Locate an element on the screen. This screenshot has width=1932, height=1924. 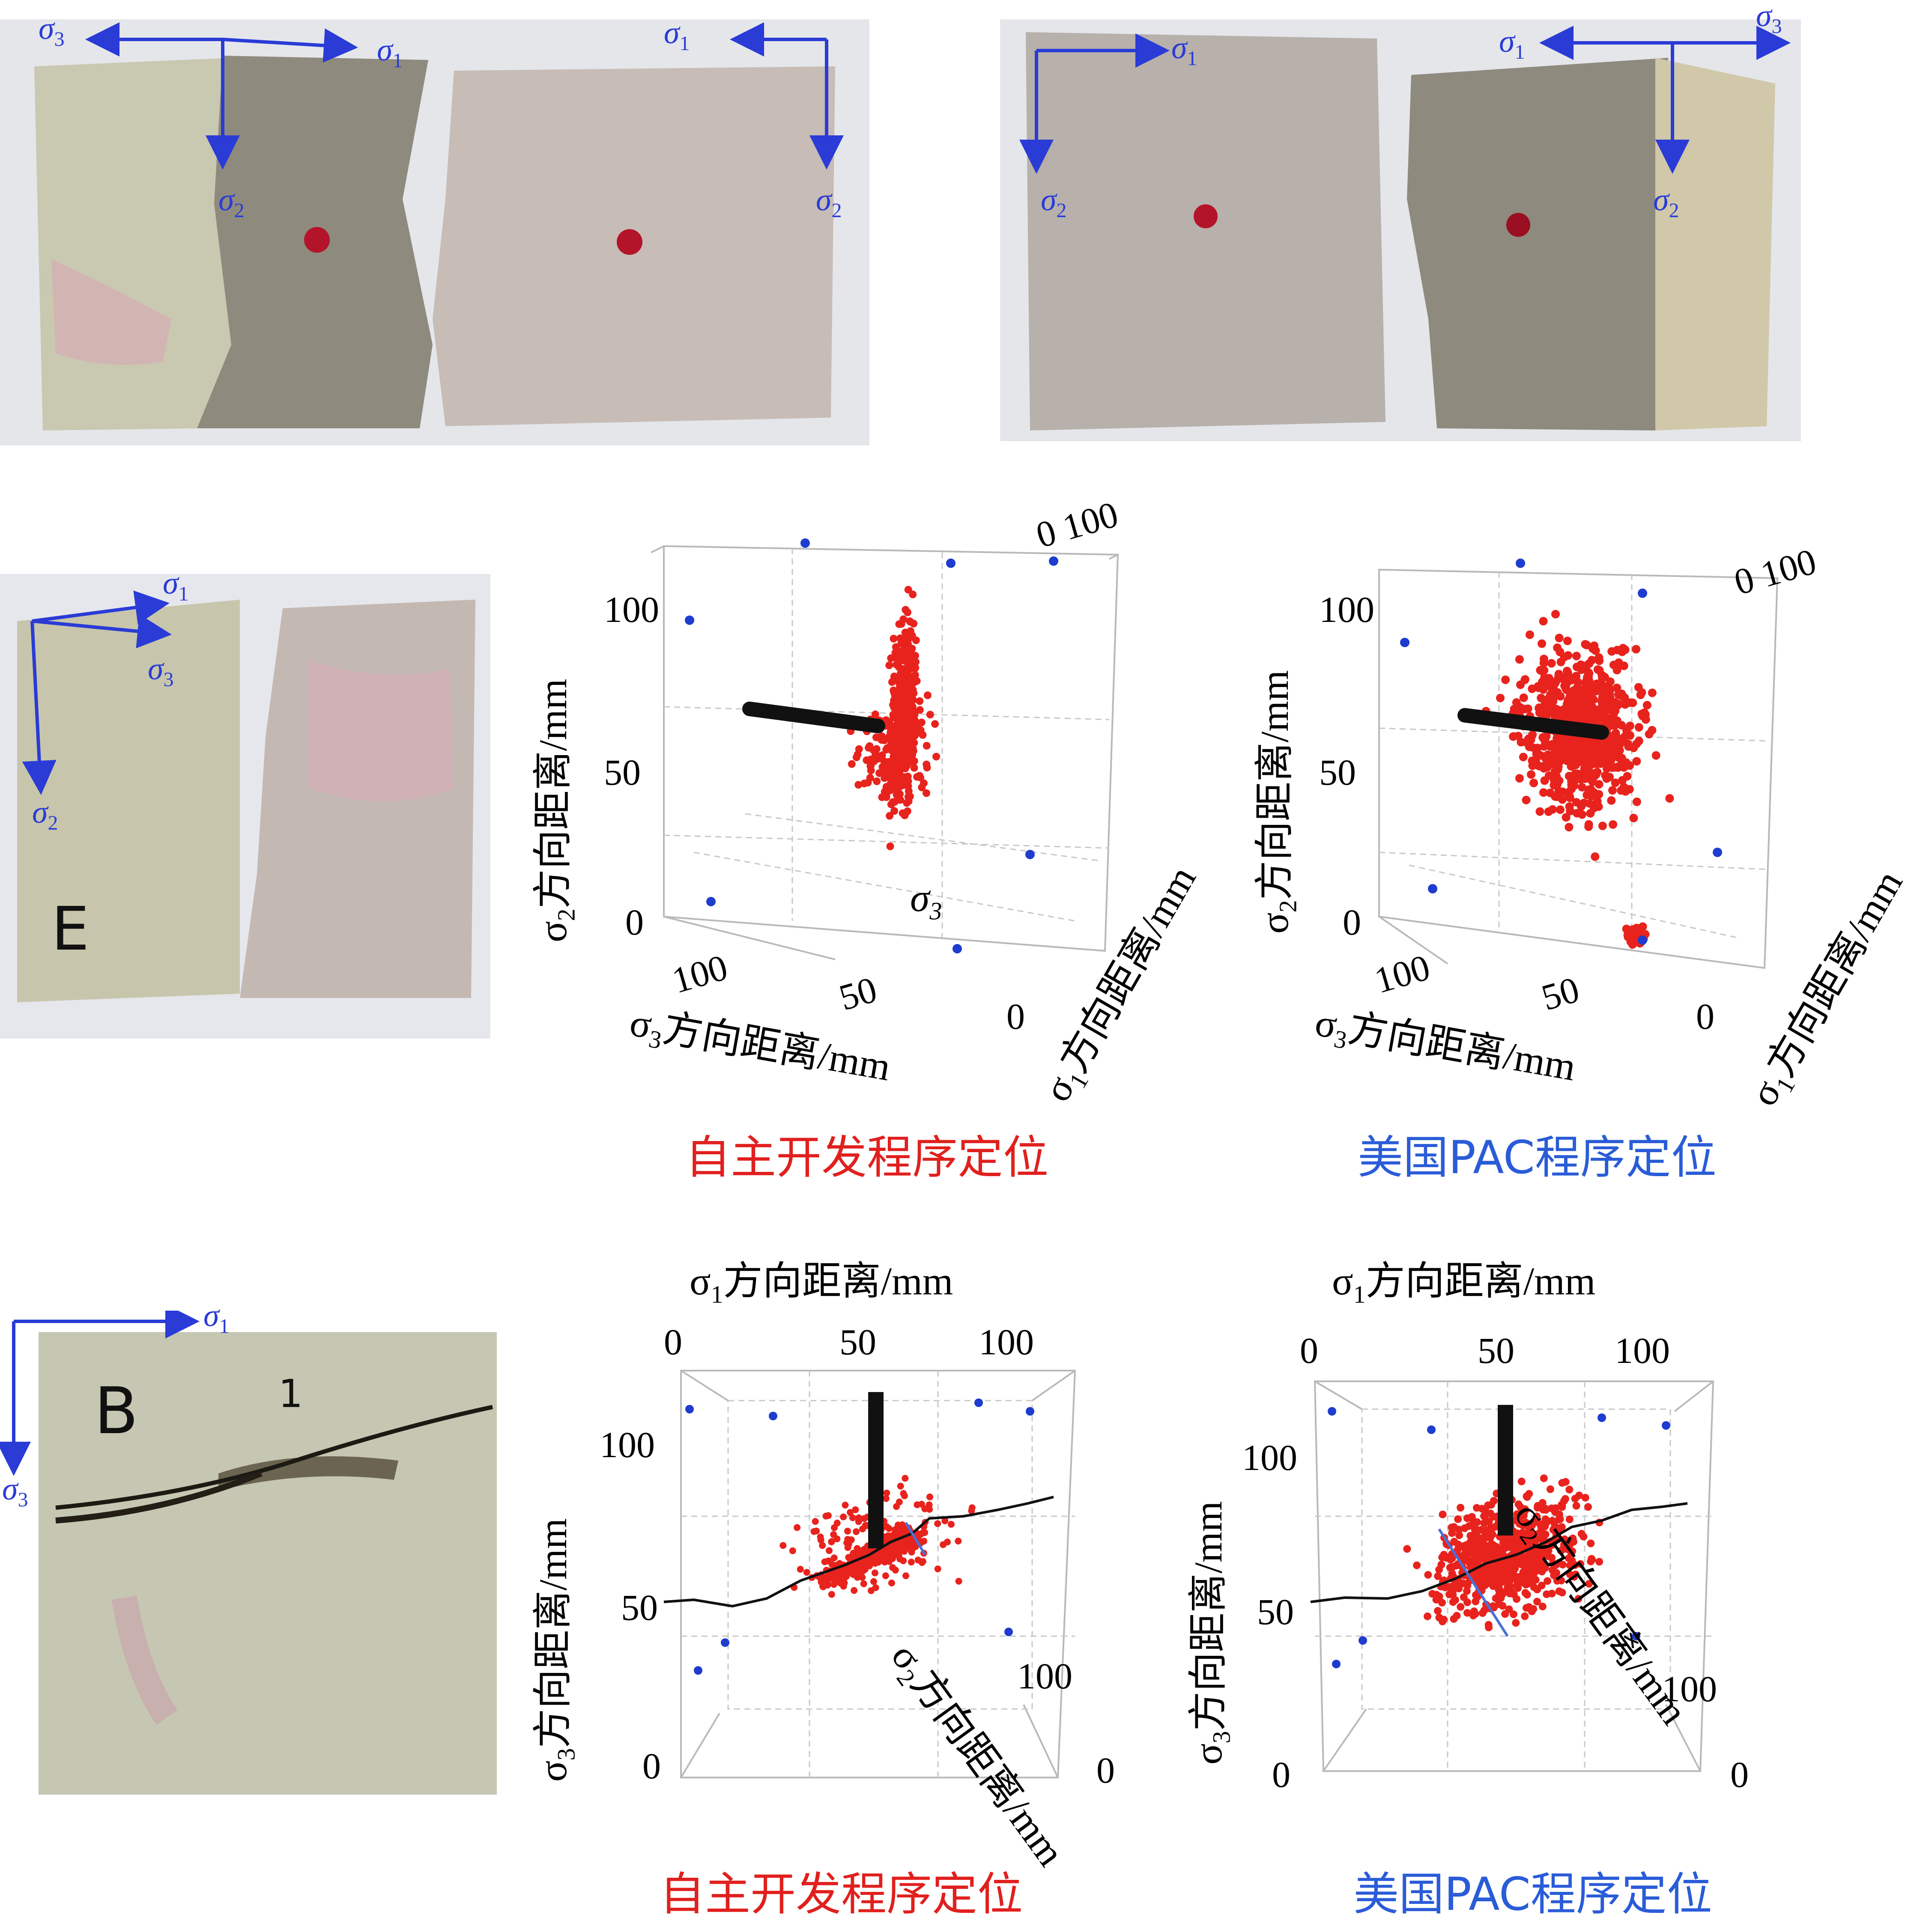
plot-3d-pac is located at coordinates (1570, 814).